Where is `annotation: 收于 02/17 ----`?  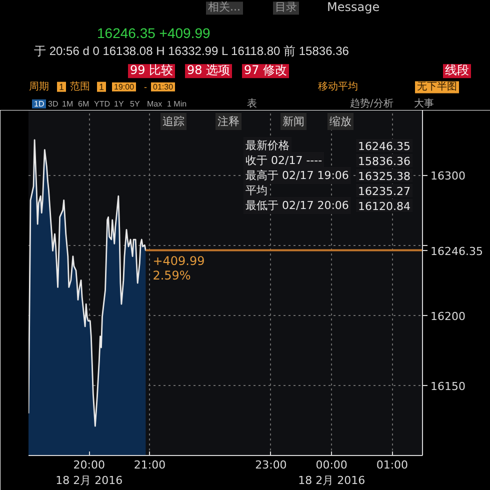 annotation: 收于 02/17 ---- is located at coordinates (284, 160).